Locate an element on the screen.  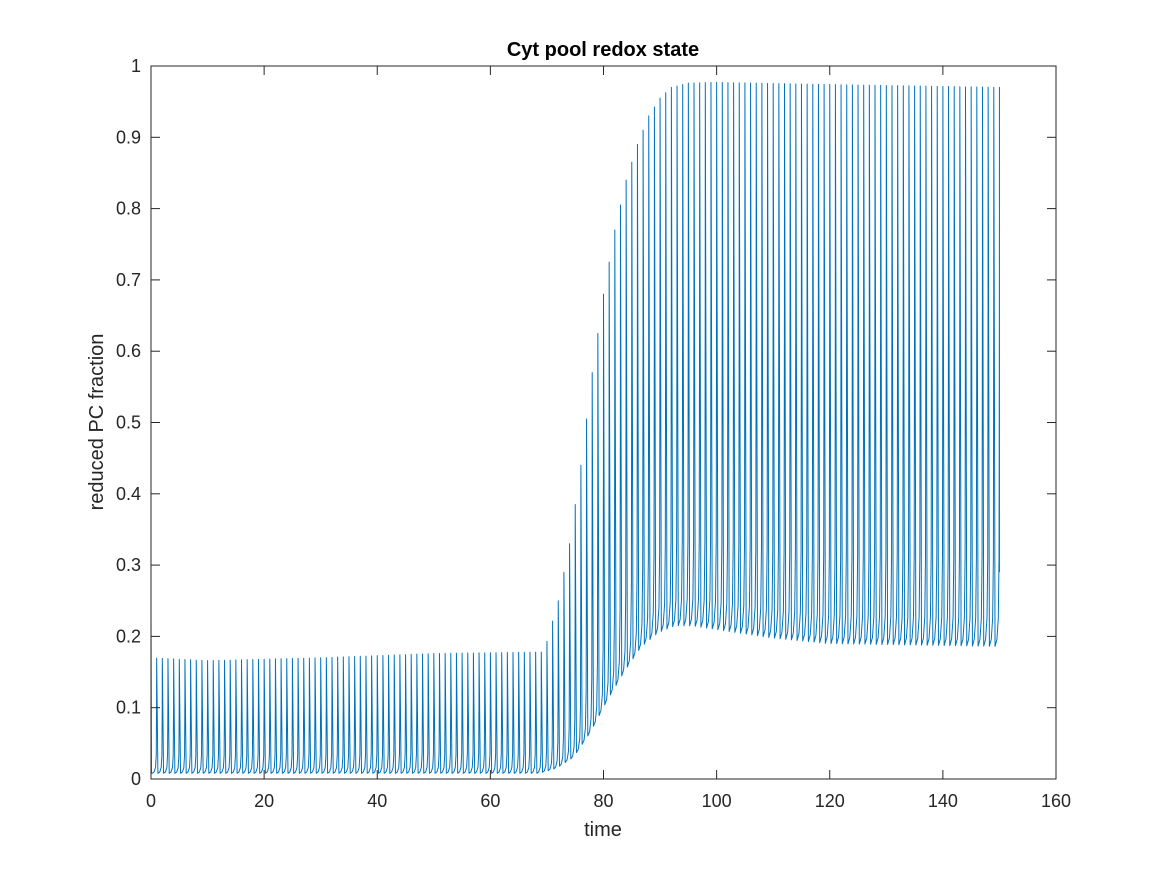
x-tick-label: 60 is located at coordinates (490, 801).